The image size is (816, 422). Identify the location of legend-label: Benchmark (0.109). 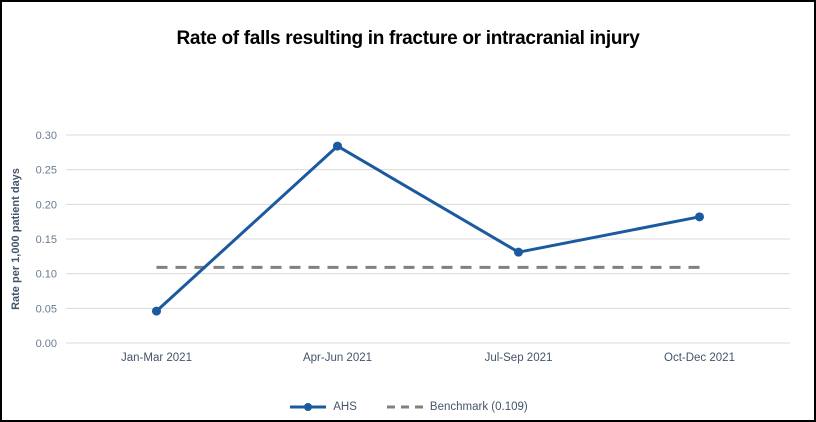
(478, 407).